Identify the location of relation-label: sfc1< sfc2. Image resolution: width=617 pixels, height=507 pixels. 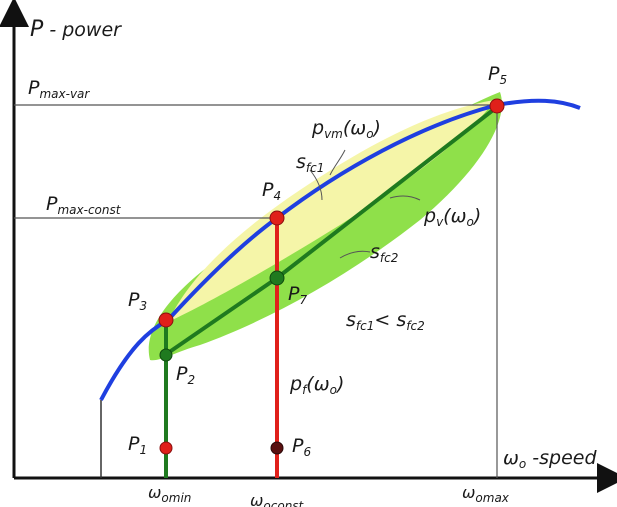
(385, 321).